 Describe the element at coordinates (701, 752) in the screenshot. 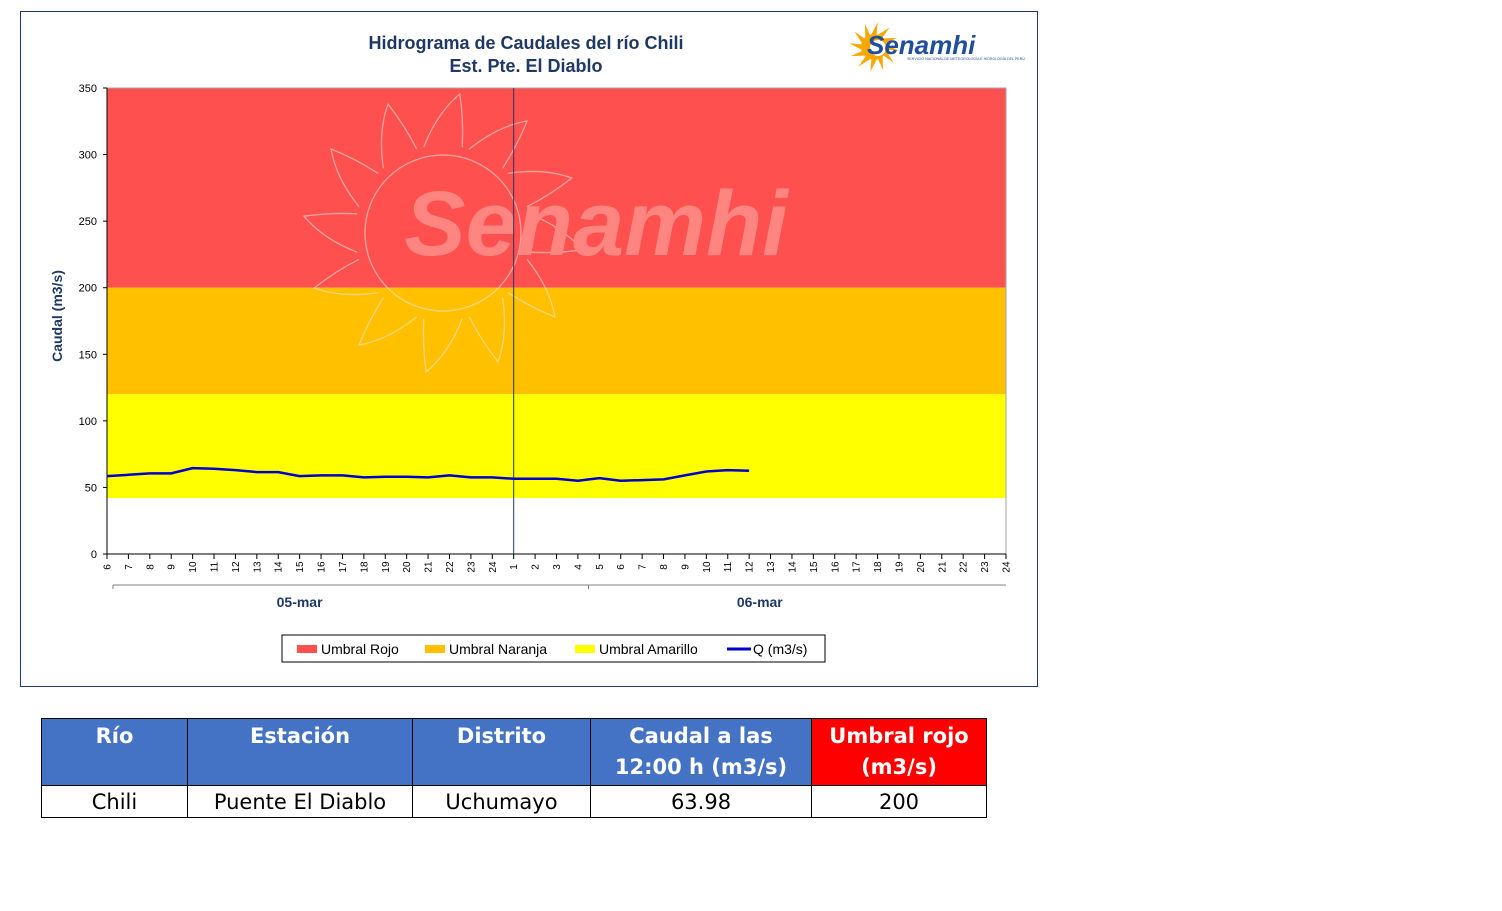

I see `header-caudal: Caudal a las 12:00 h (m3/s)` at that location.